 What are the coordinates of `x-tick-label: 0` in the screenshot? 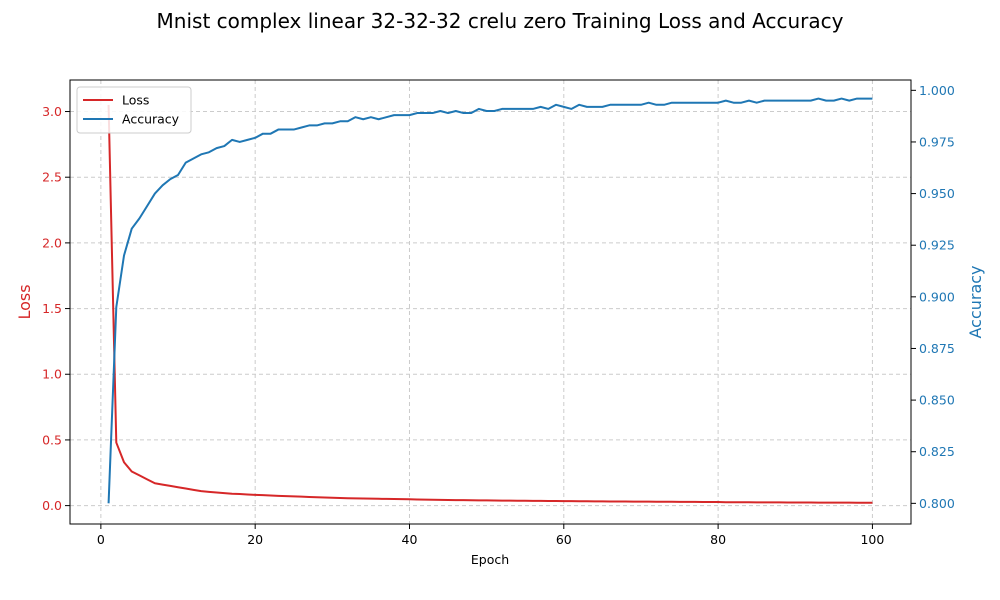 It's located at (101, 539).